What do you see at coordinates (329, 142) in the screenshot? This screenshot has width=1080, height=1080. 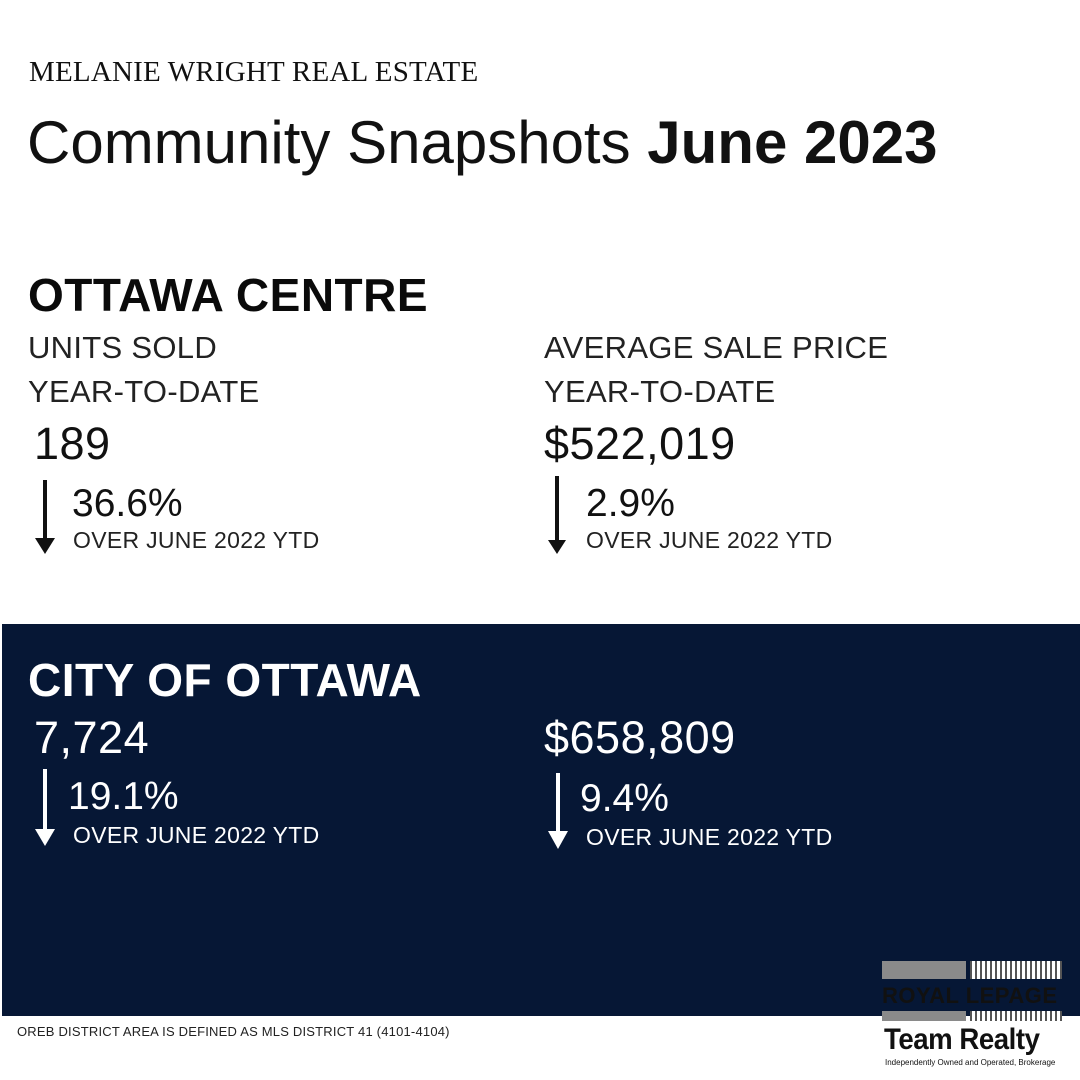 I see `page-title-text: Community Snapshots` at bounding box center [329, 142].